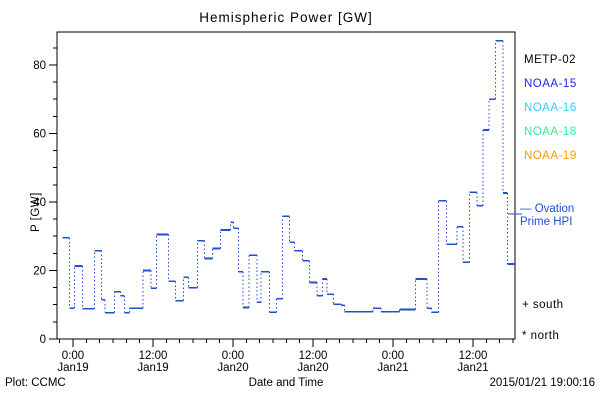 This screenshot has width=600, height=400. I want to click on ovation-line-label: — Ovation Prime HPI, so click(559, 215).